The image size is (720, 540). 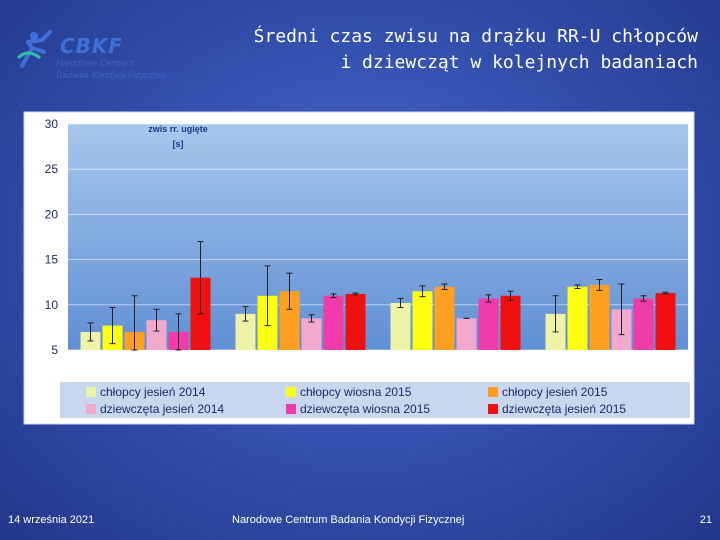 I want to click on category-label: 6,5 lat, so click(x=300, y=367).